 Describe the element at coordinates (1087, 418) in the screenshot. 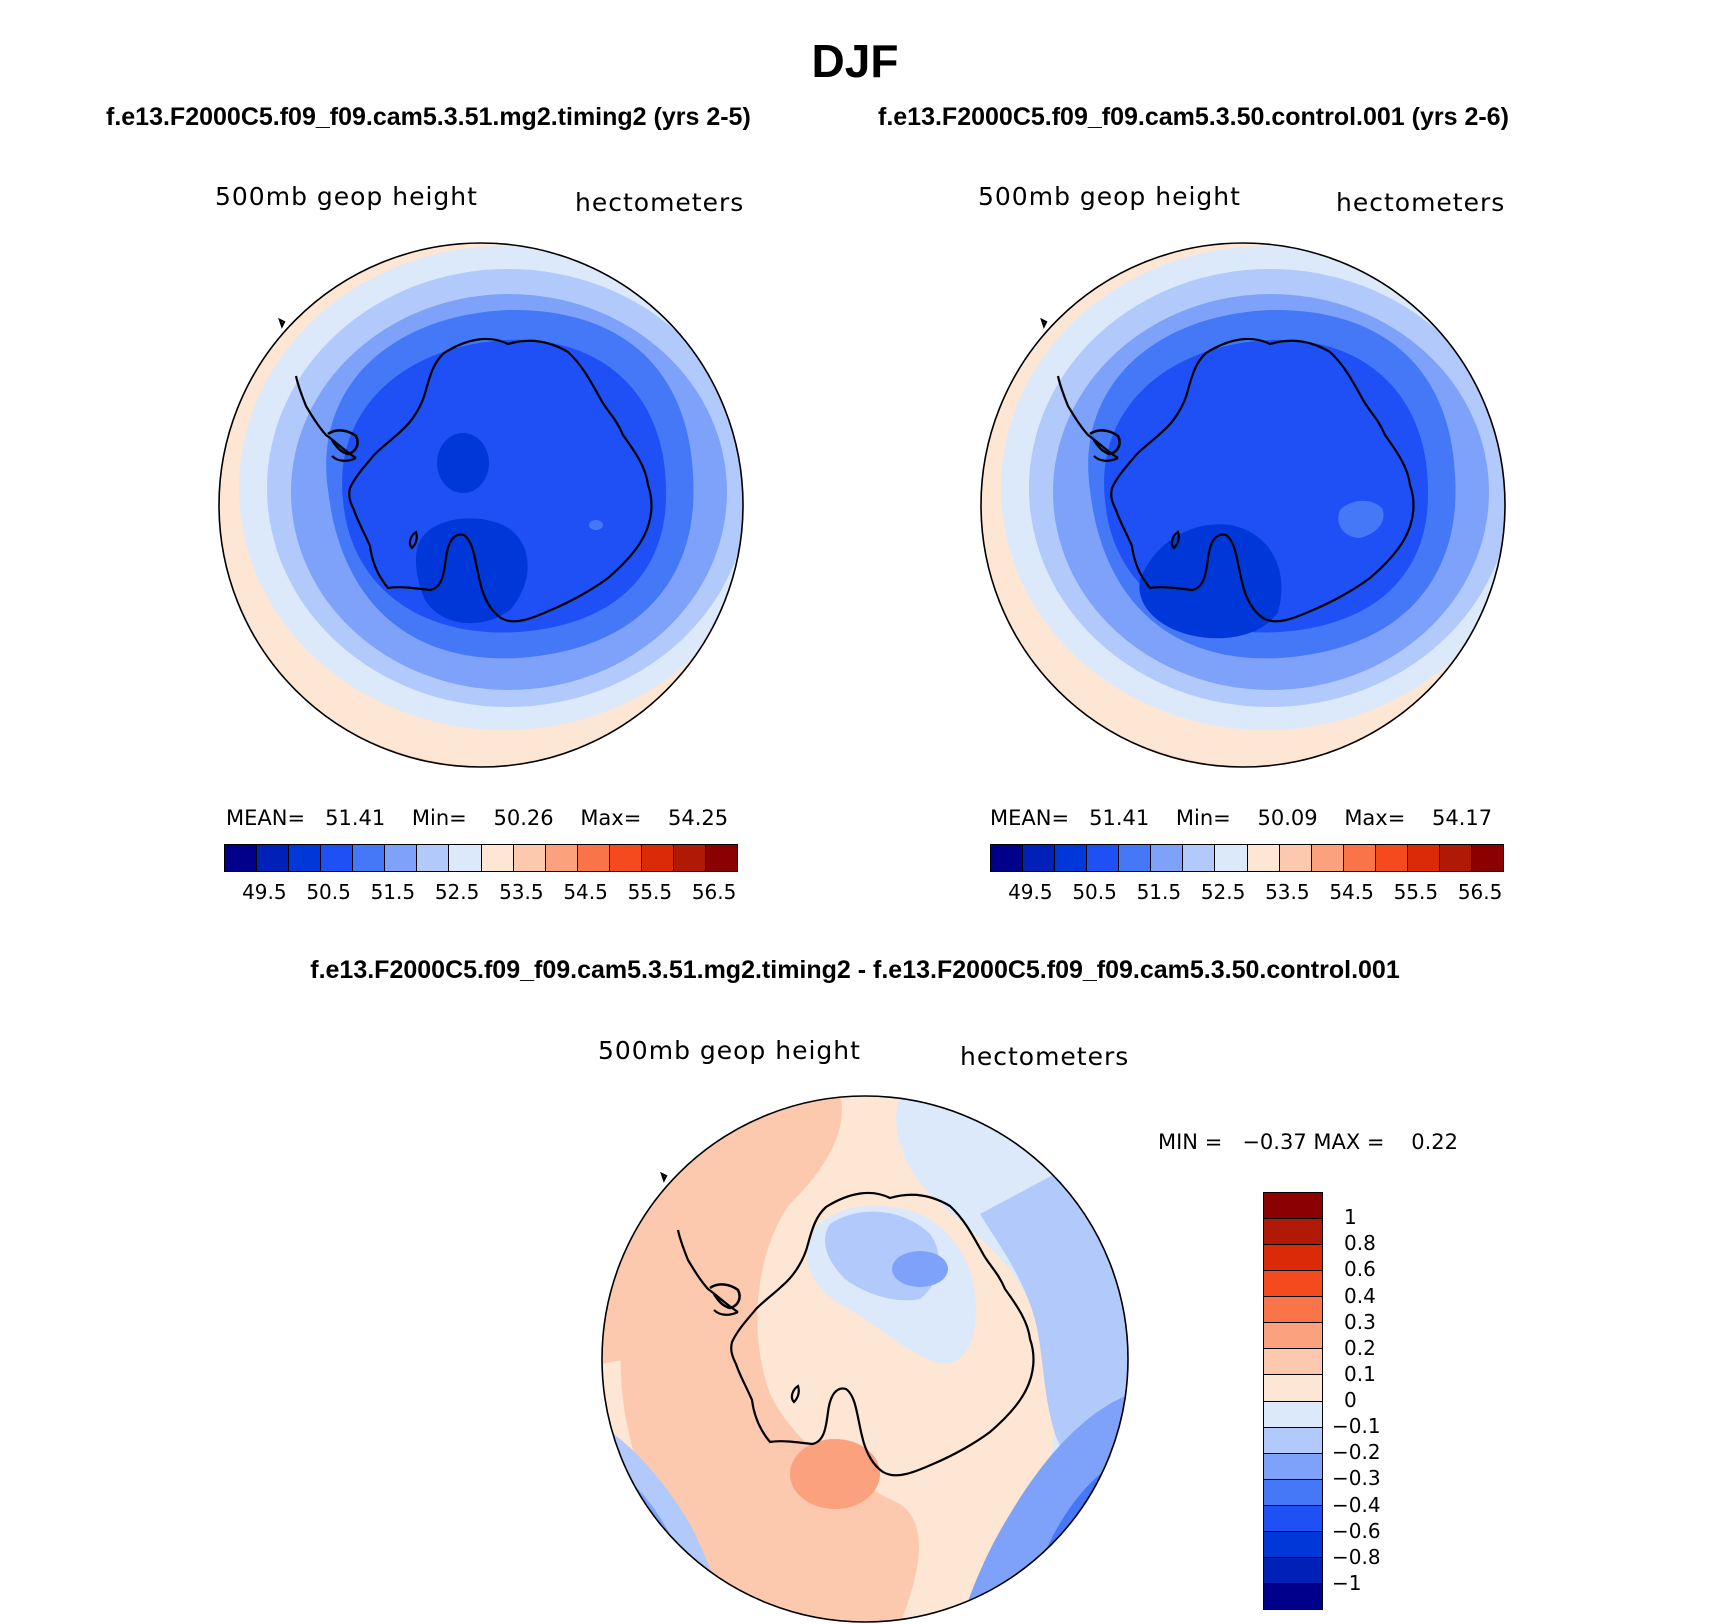

I see `panel2-antarctic-peninsula` at that location.